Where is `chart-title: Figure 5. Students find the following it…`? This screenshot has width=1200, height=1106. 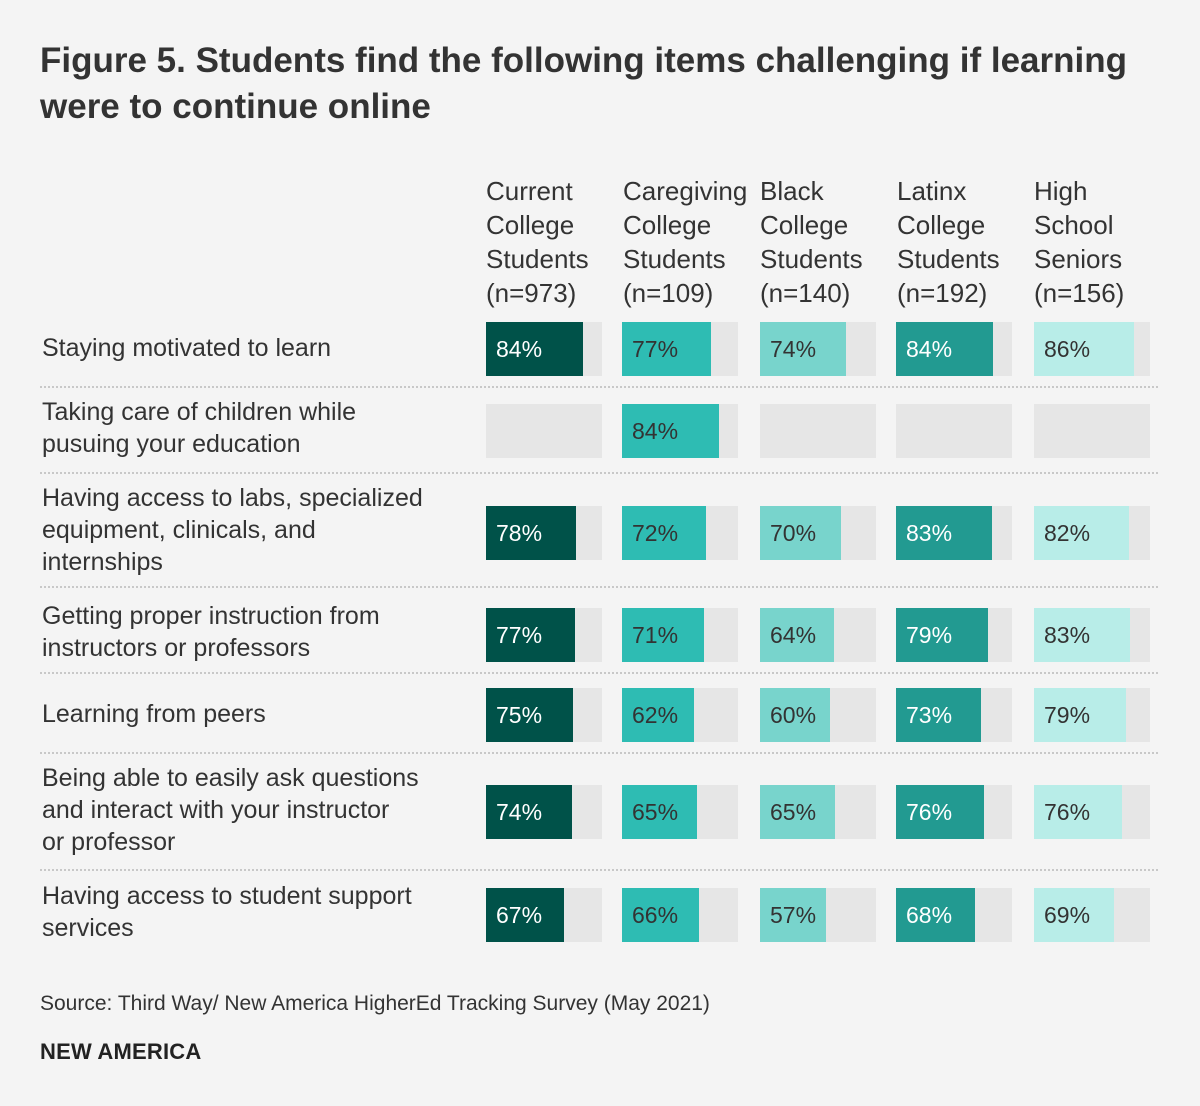 chart-title: Figure 5. Students find the following it… is located at coordinates (583, 83).